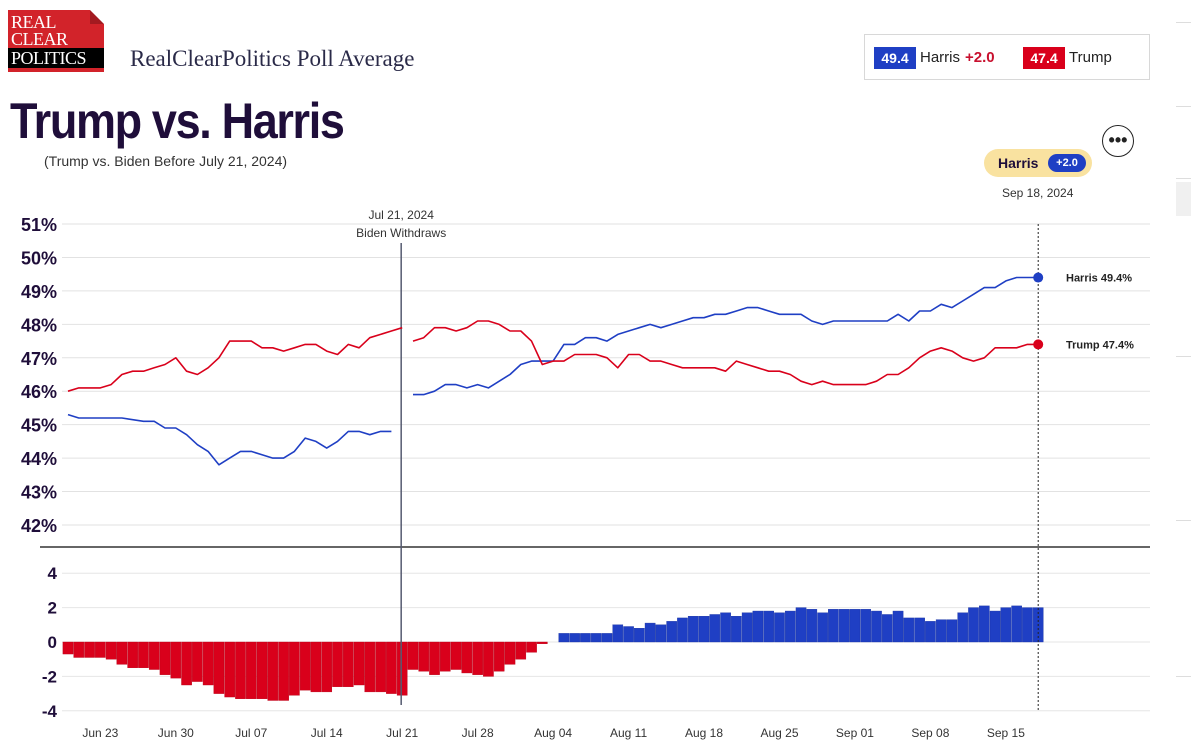 The height and width of the screenshot is (754, 1191). I want to click on trump-legend-name: Trump, so click(1090, 57).